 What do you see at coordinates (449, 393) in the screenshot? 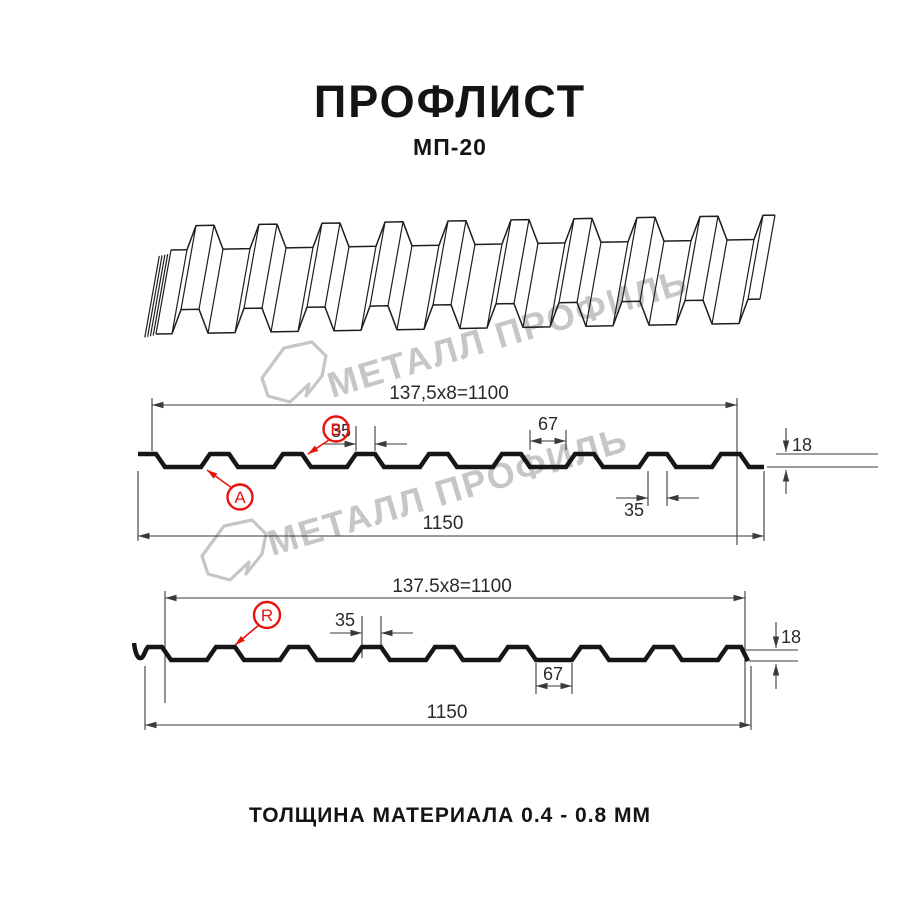
I see `dim-module-width: 137,5x8=1100` at bounding box center [449, 393].